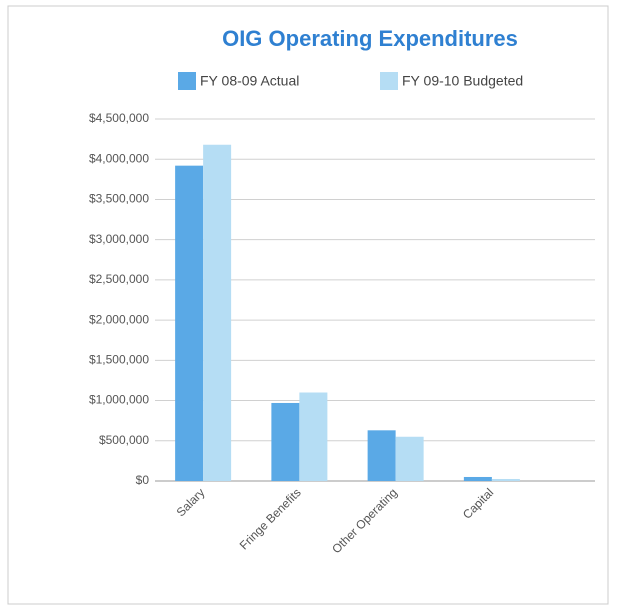 The height and width of the screenshot is (611, 617). What do you see at coordinates (124, 440) in the screenshot?
I see `y-tick-label: $500,000` at bounding box center [124, 440].